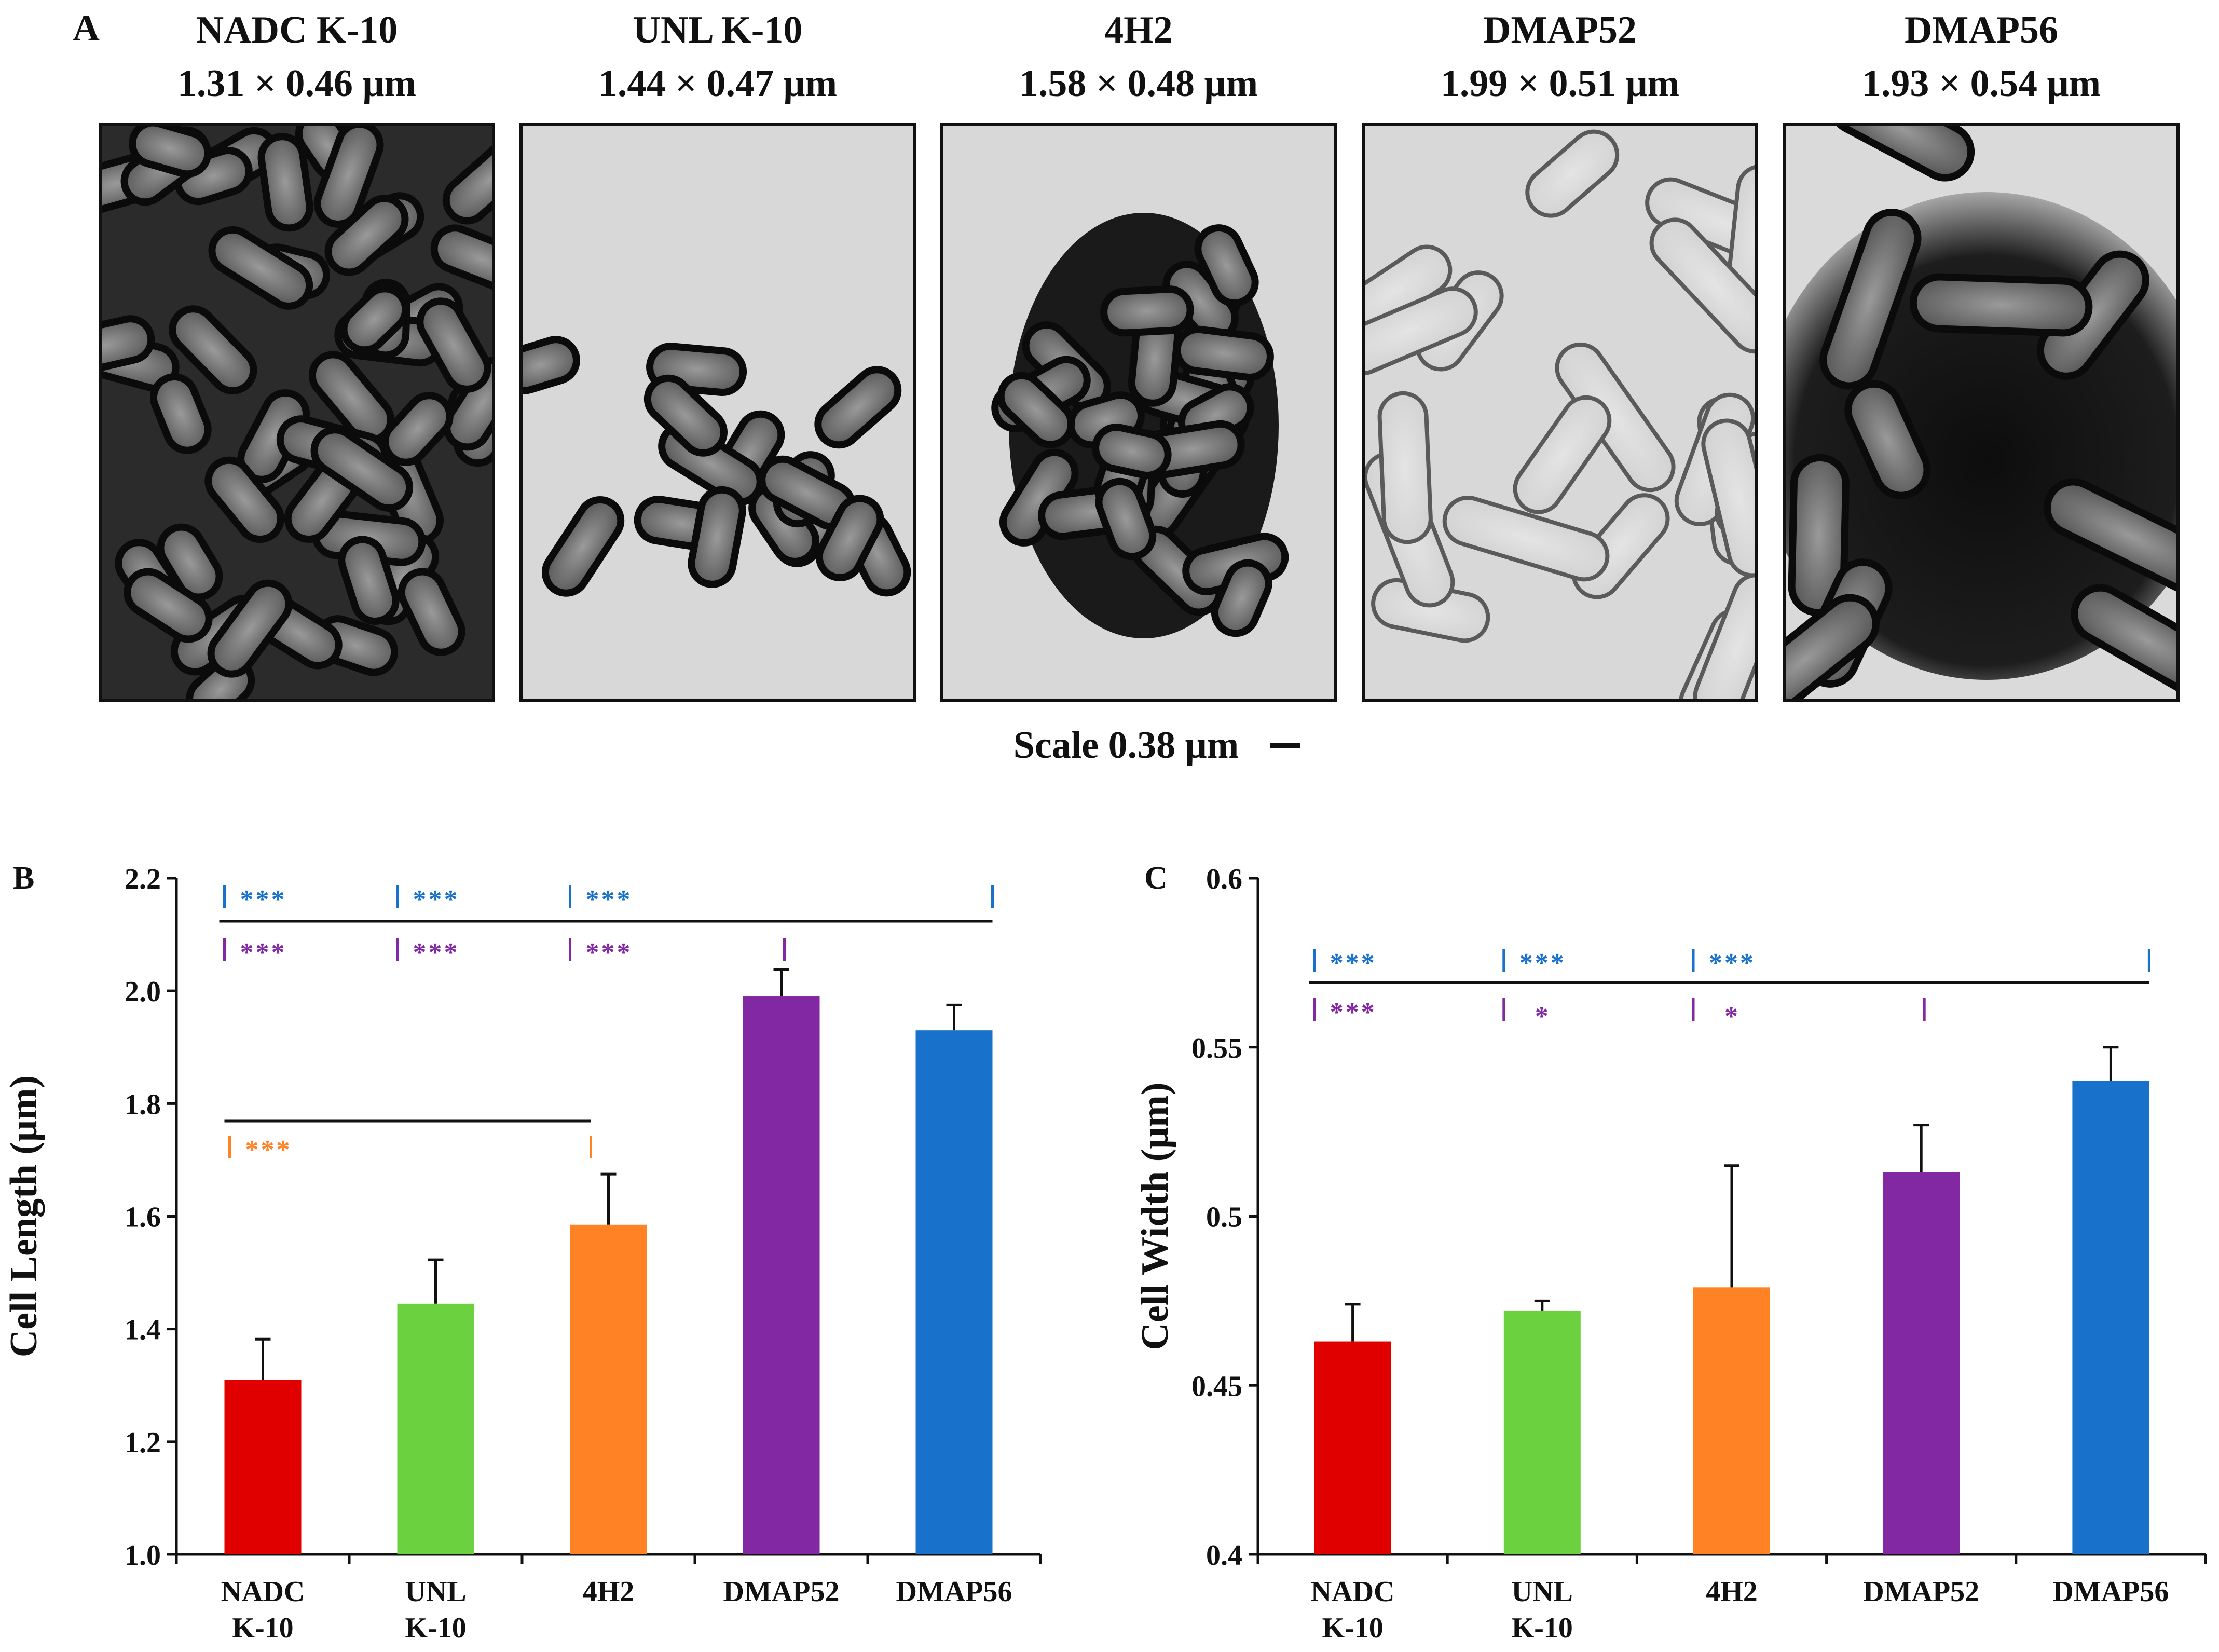 Image resolution: width=2219 pixels, height=1652 pixels. Describe the element at coordinates (1353, 1592) in the screenshot. I see `x-tick-label: NADC` at that location.